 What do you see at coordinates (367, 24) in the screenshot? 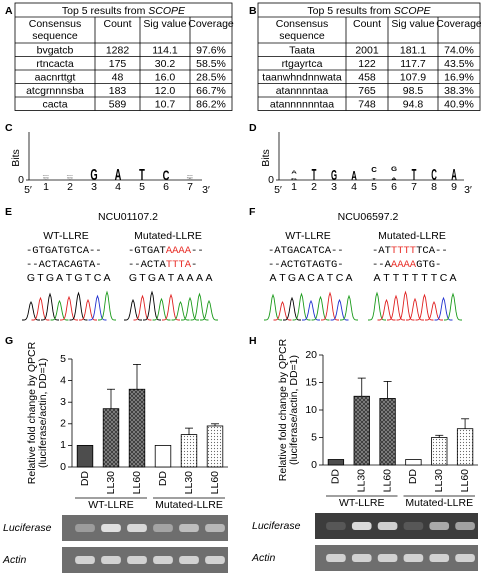
I see `table-header: Count` at bounding box center [367, 24].